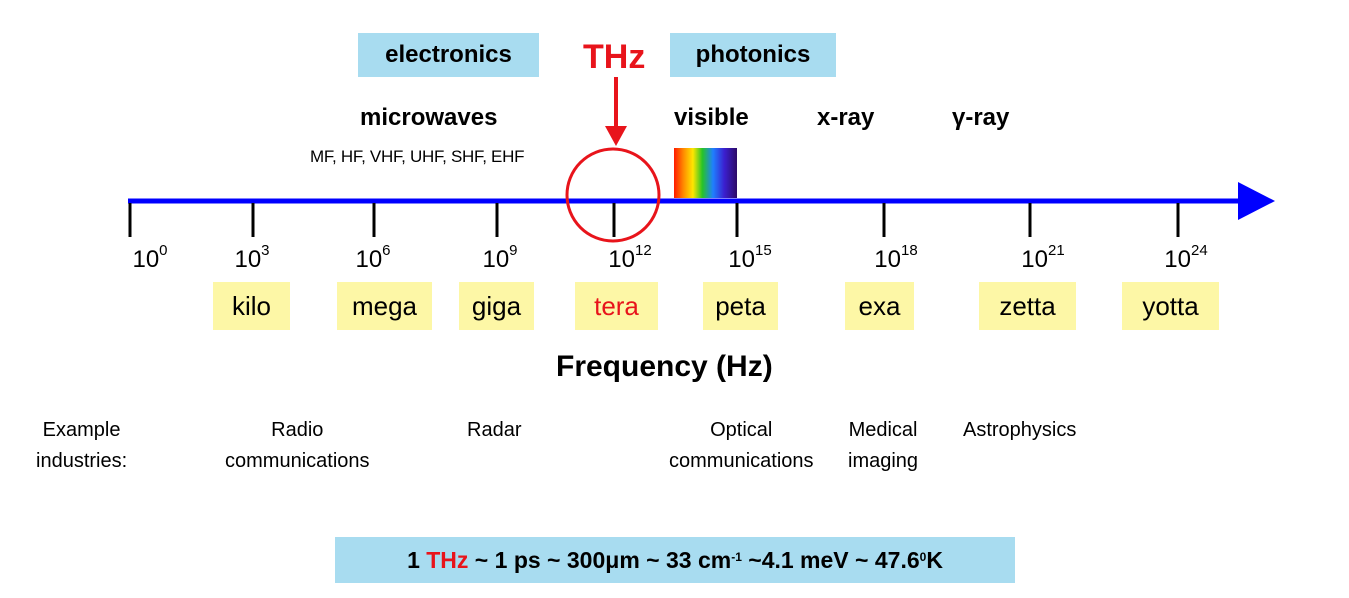 The image size is (1349, 598). Describe the element at coordinates (981, 117) in the screenshot. I see `gamma-ray-label: γ-ray` at that location.